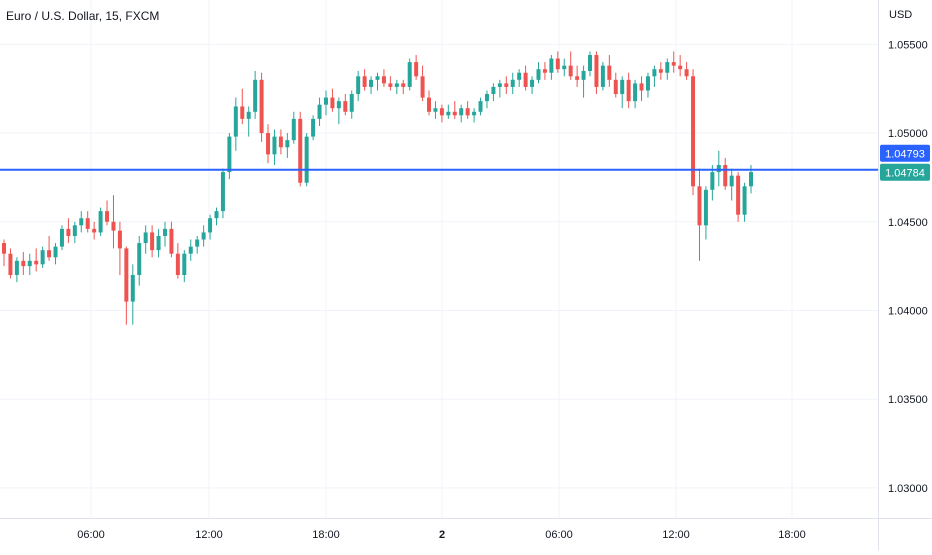  Describe the element at coordinates (326, 535) in the screenshot. I see `x-tick-label: 18:00` at that location.